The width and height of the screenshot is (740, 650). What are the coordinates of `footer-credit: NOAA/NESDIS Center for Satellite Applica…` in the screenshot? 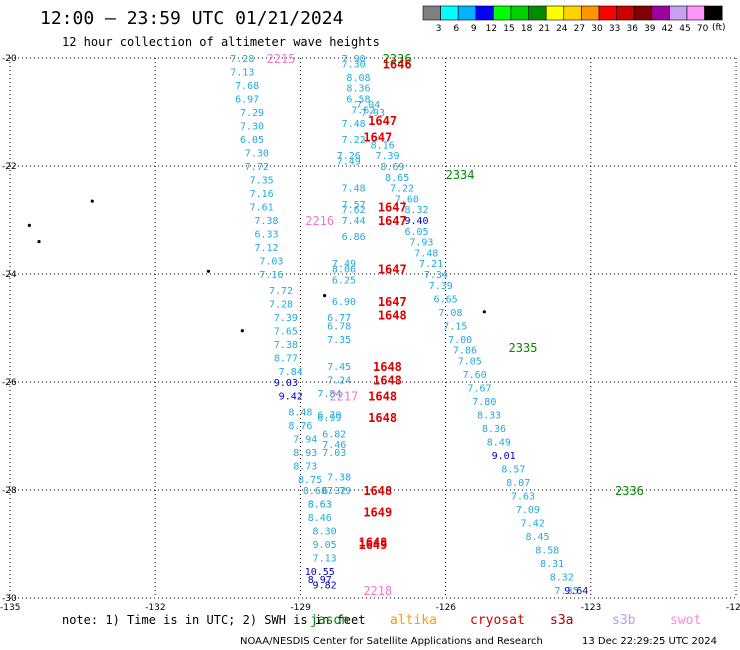 It's located at (391, 641).